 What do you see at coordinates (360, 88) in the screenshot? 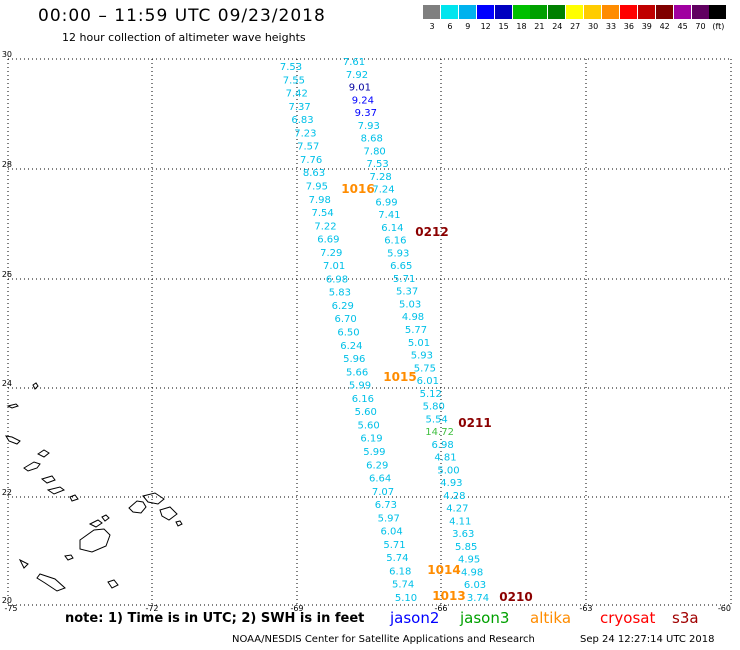
I see `wave-height-label: 9.01` at bounding box center [360, 88].